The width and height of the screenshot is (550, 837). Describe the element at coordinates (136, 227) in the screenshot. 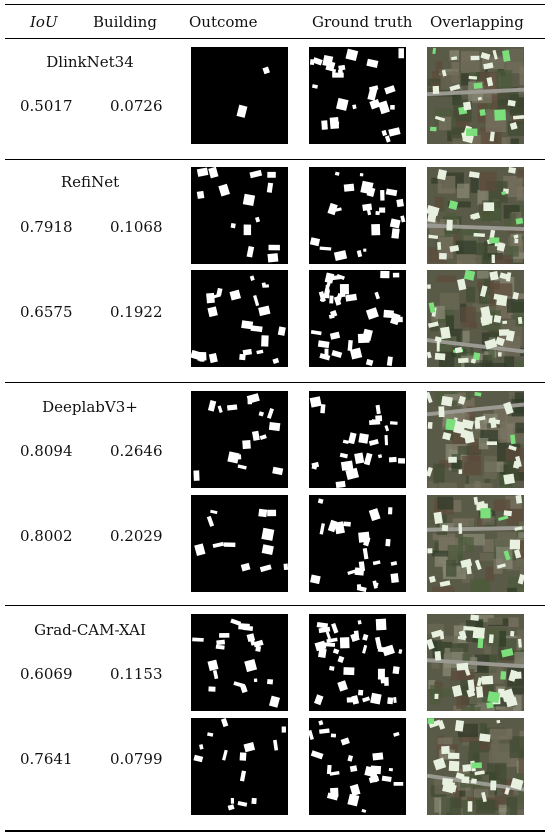

I see `building-value: 0.1068` at that location.